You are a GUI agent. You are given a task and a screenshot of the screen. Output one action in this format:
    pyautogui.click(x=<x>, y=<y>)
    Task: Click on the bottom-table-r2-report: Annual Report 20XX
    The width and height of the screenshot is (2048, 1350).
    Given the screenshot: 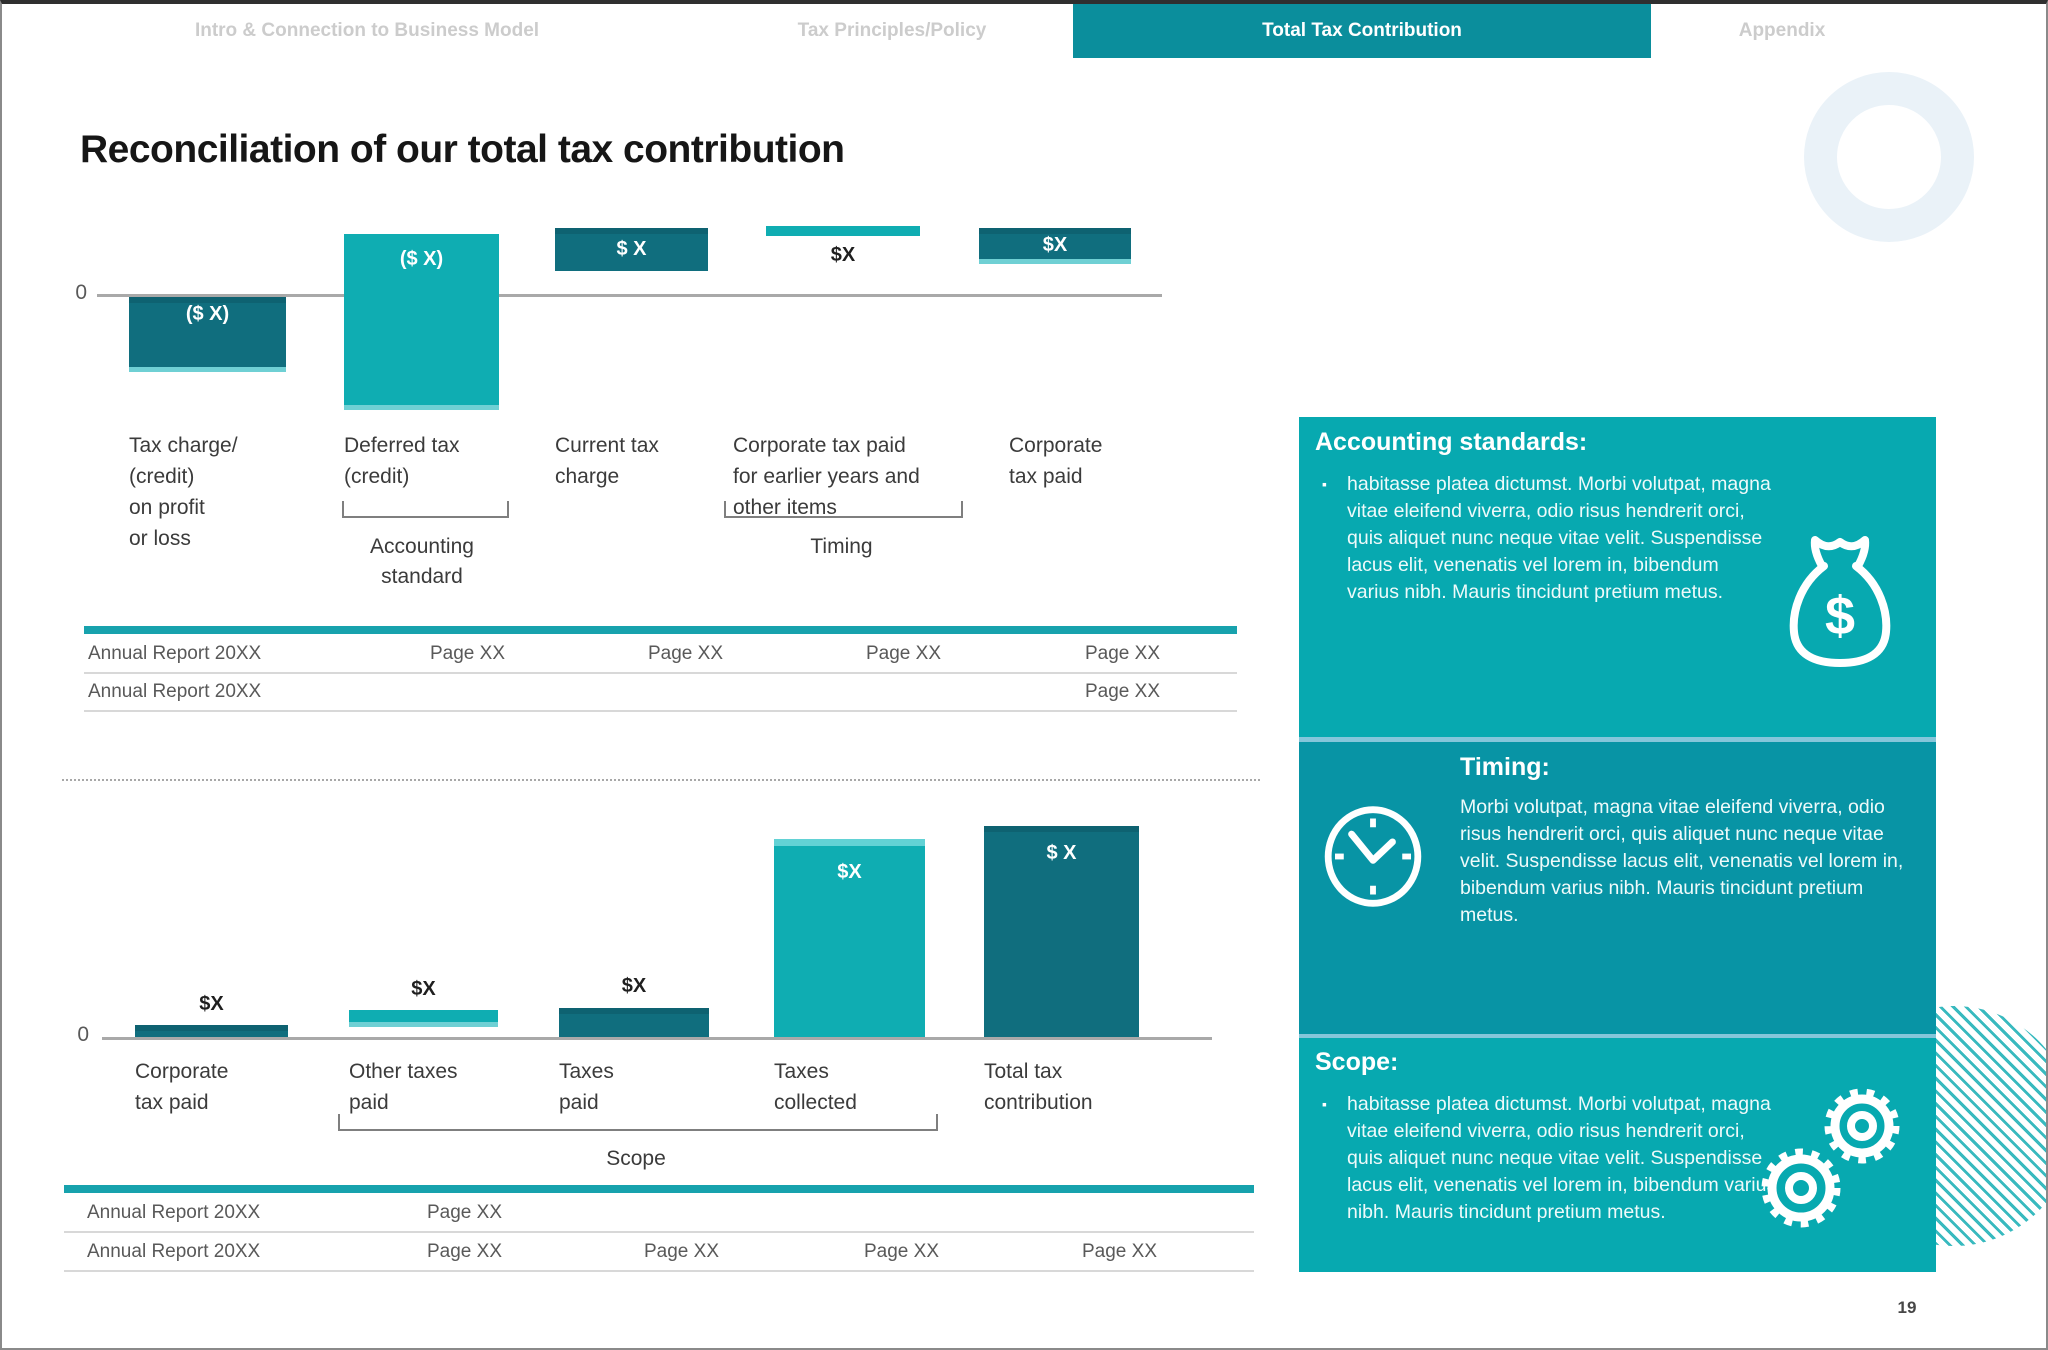 What is the action you would take?
    pyautogui.click(x=174, y=1251)
    